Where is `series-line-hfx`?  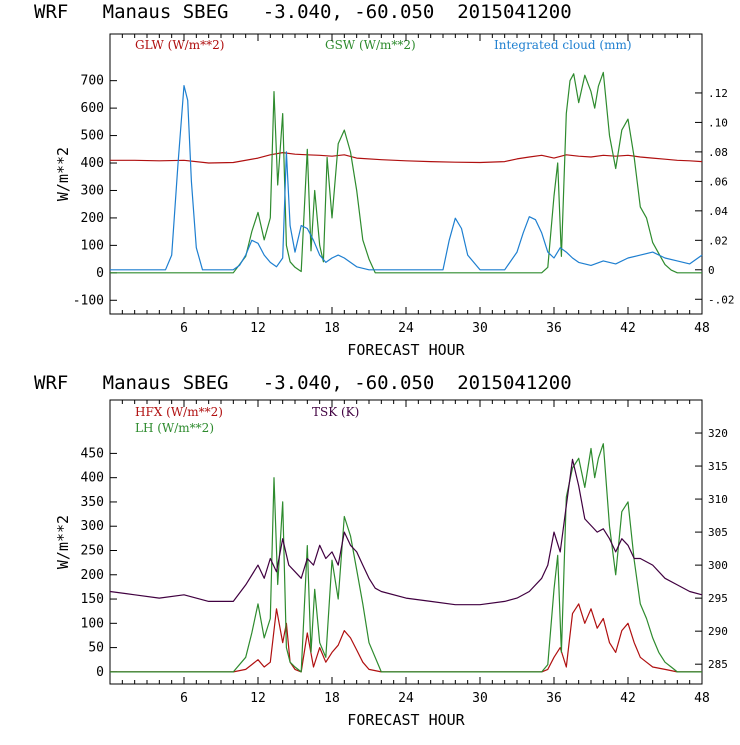
series-line-hfx is located at coordinates (406, 638).